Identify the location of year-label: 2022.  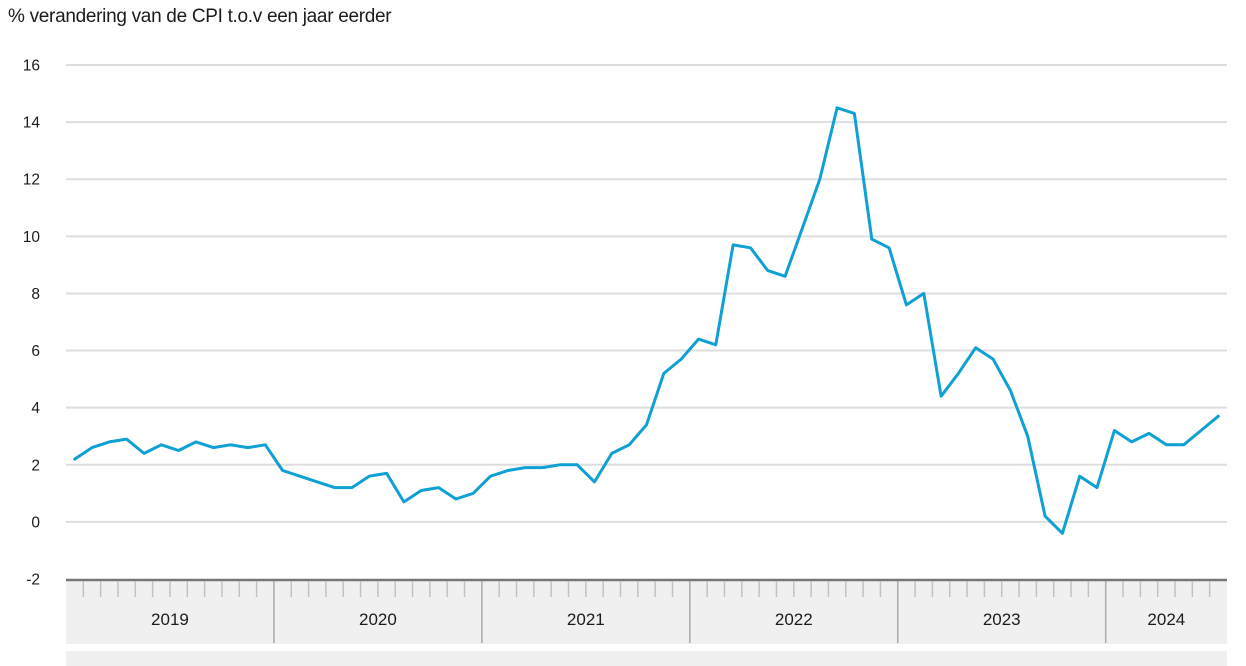
(794, 619).